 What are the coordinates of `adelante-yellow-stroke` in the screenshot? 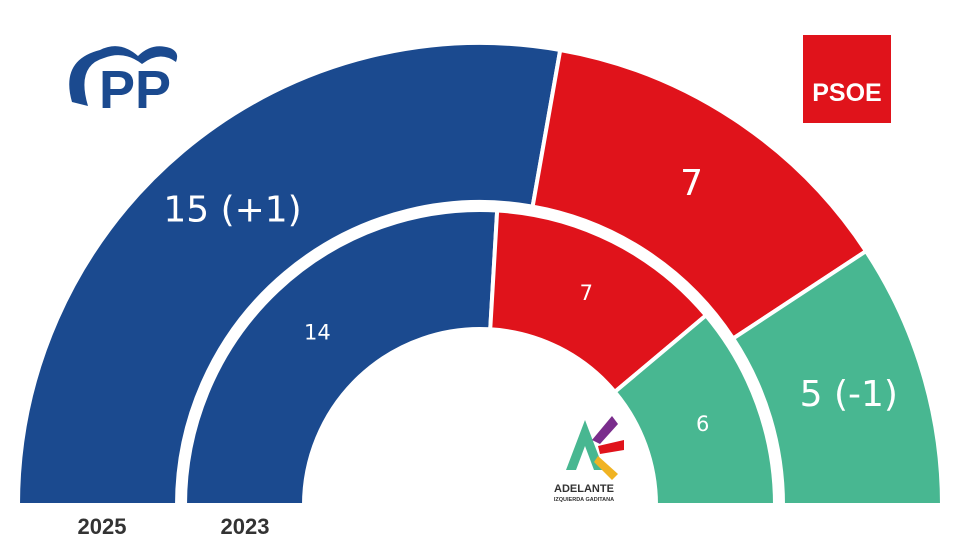 It's located at (606, 468).